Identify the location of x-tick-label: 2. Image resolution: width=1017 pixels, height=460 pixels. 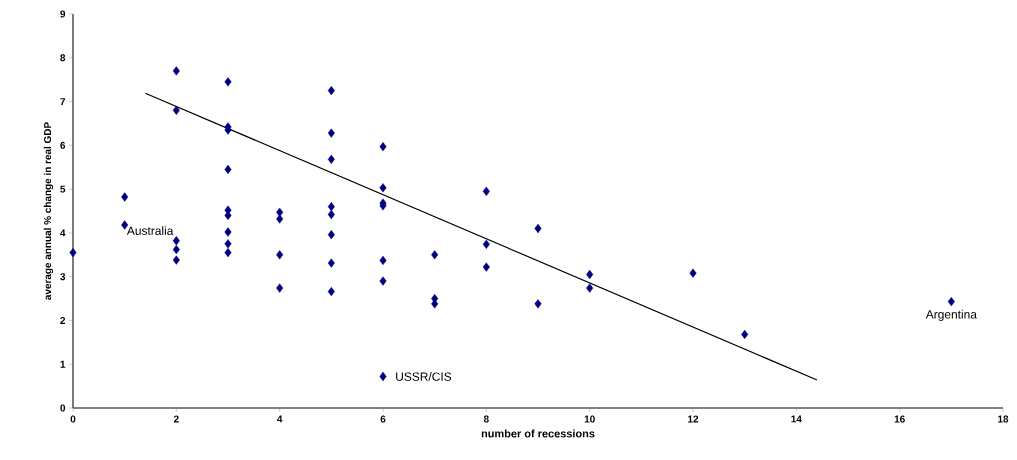
(176, 419).